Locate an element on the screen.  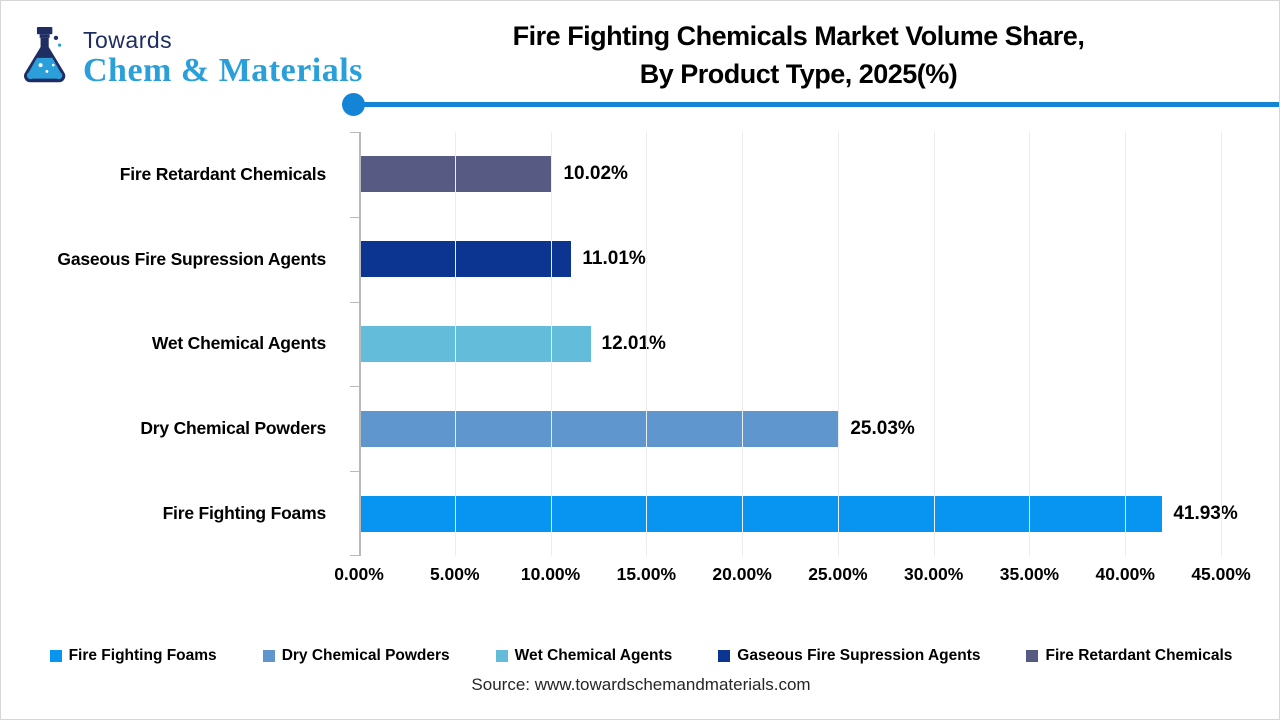
x-tick-label: 10.00% is located at coordinates (550, 574).